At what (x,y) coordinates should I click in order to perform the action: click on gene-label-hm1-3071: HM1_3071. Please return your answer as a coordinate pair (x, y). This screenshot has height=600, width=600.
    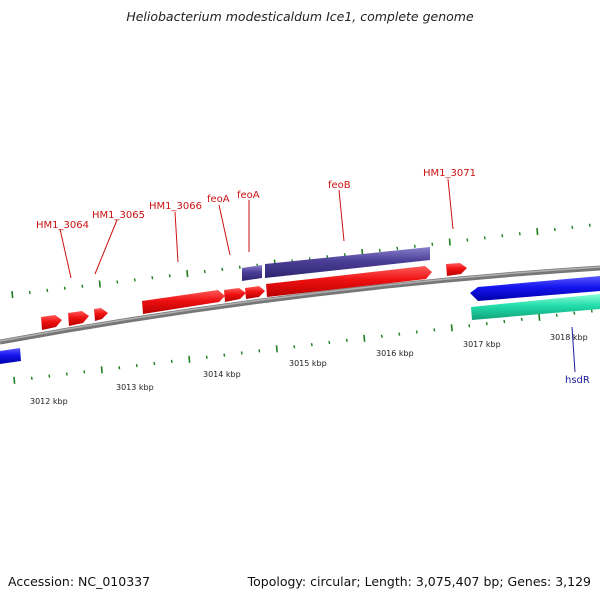
    Looking at the image, I should click on (449, 173).